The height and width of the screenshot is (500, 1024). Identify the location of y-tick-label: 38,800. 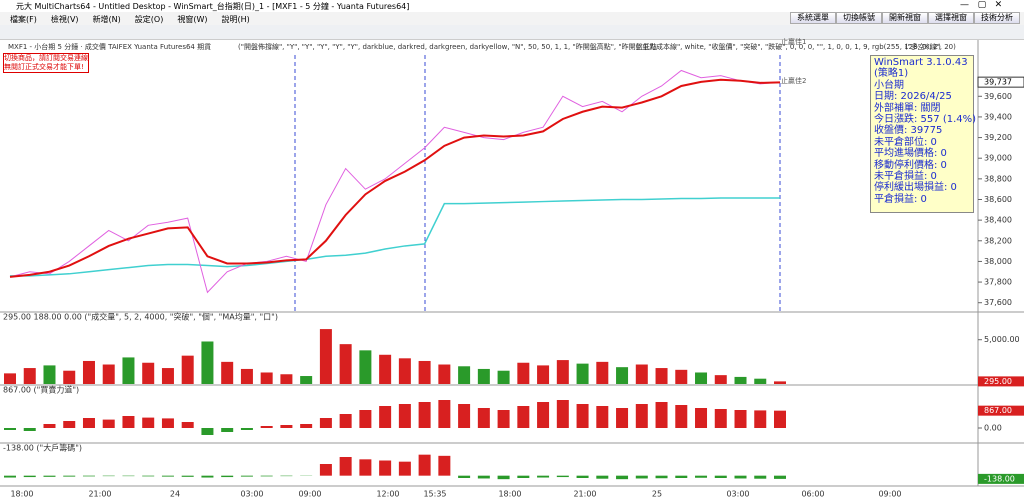
(998, 178).